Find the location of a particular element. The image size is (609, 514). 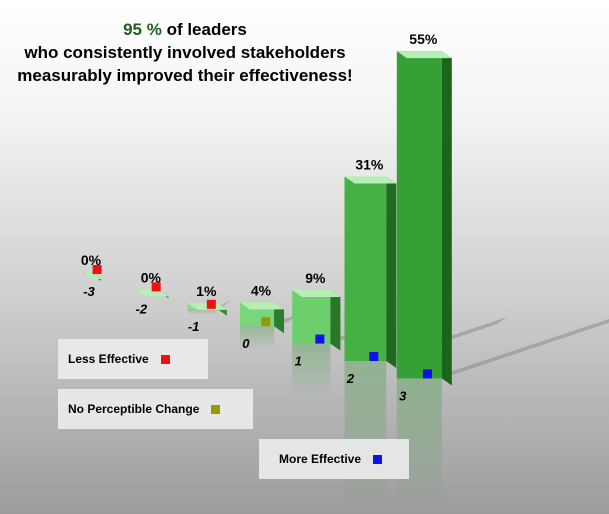

legend-swatch-olive is located at coordinates (216, 409).